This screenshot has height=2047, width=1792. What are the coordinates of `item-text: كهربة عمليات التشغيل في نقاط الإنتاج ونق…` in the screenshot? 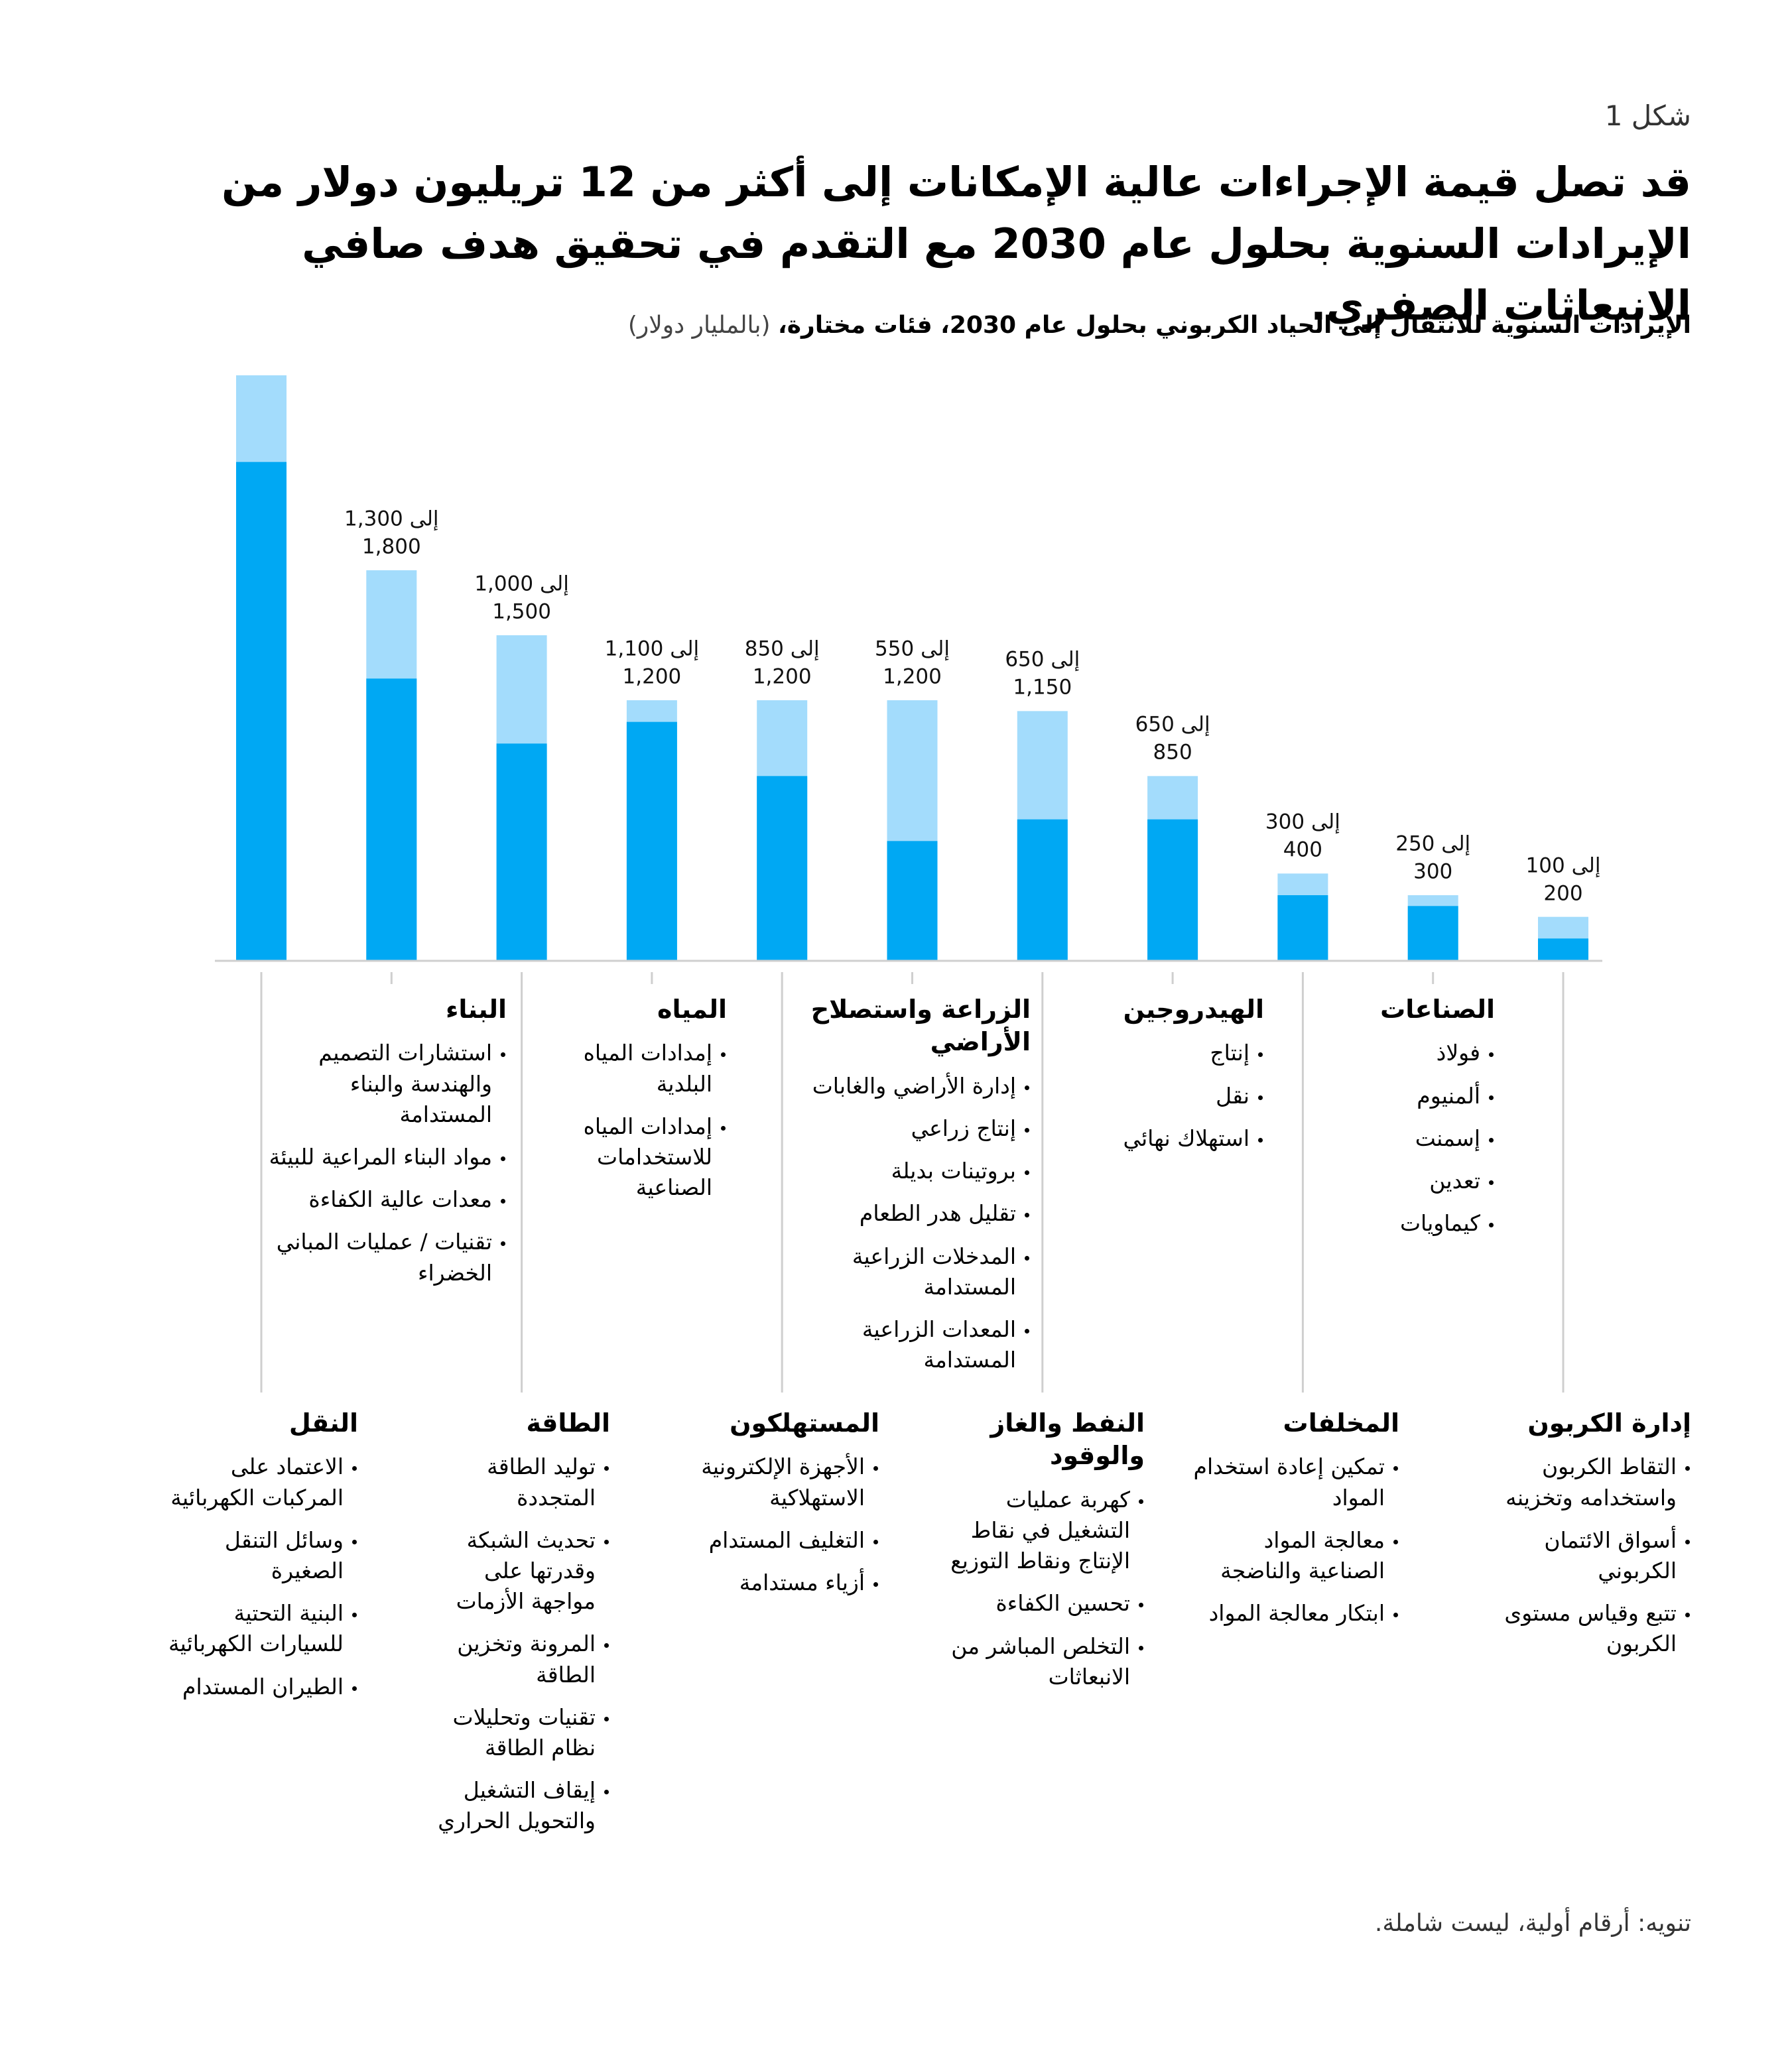 It's located at (1040, 1530).